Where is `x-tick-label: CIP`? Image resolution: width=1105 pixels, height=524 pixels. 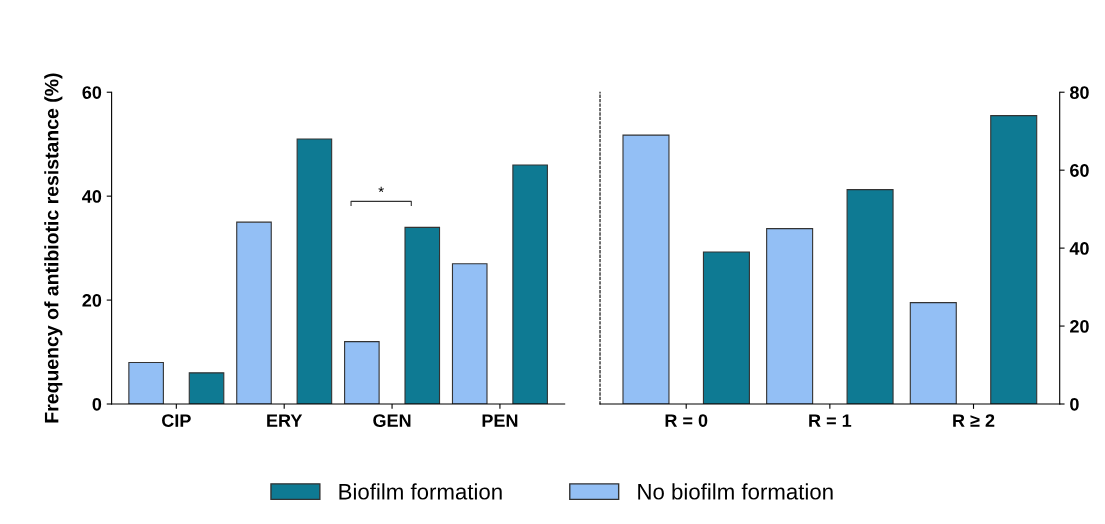 x-tick-label: CIP is located at coordinates (176, 420).